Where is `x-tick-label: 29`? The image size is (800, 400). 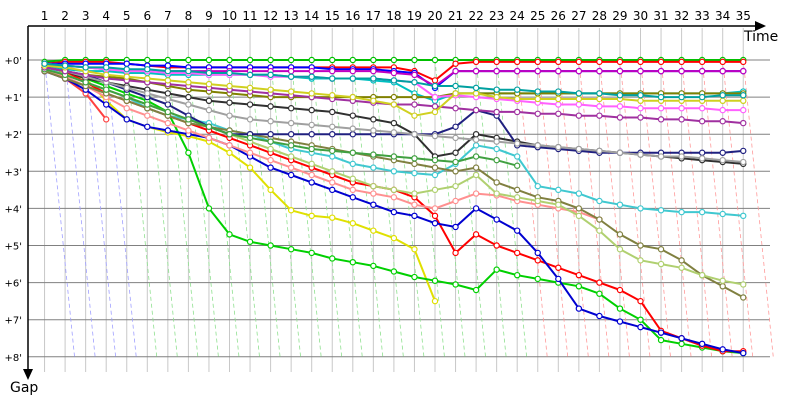
x-tick-label: 29 is located at coordinates (619, 16).